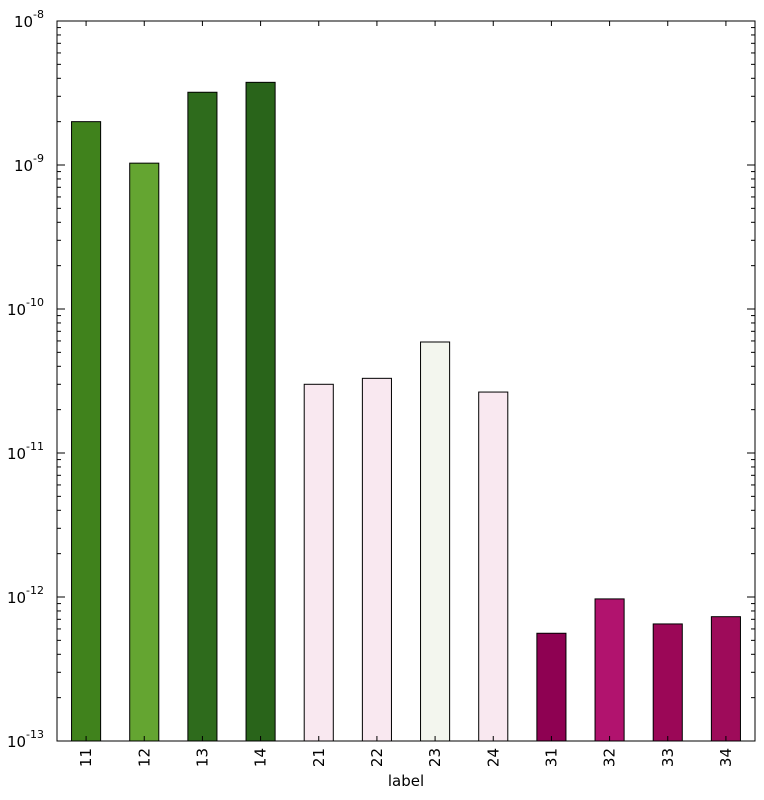 The height and width of the screenshot is (800, 764). What do you see at coordinates (261, 757) in the screenshot?
I see `x-tick-label: 14` at bounding box center [261, 757].